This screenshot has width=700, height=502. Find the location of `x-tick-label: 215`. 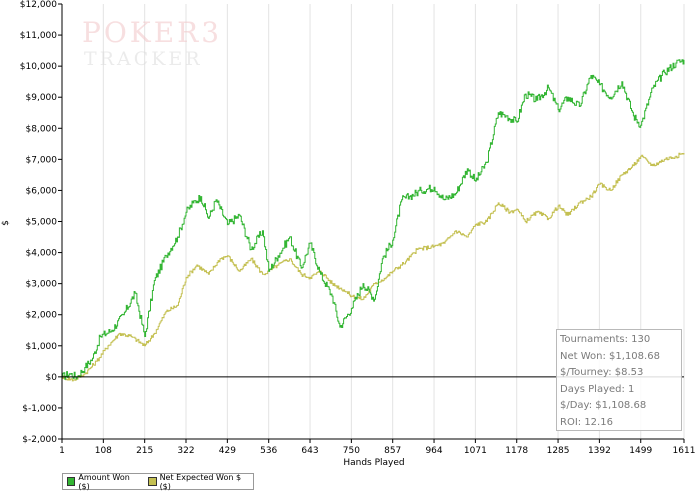

x-tick-label: 215 is located at coordinates (144, 451).